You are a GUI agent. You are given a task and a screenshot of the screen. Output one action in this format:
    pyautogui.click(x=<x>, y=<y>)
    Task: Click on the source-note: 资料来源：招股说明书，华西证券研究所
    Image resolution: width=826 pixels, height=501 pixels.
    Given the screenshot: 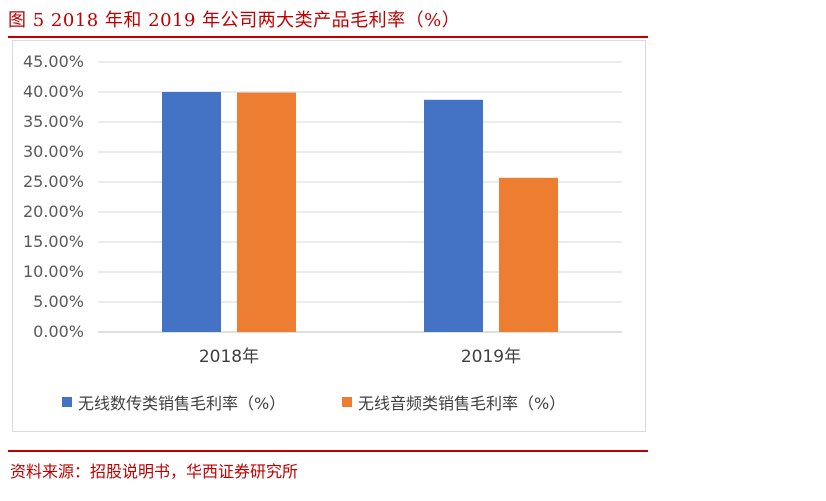 What is the action you would take?
    pyautogui.click(x=154, y=471)
    